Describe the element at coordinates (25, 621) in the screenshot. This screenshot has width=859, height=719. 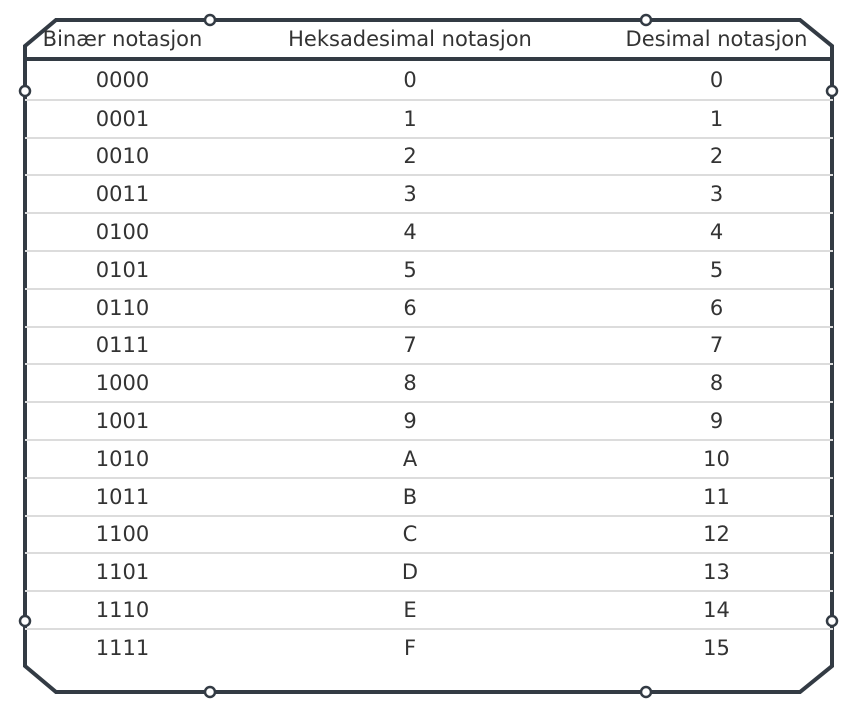
I see `frame-node-left-lower` at that location.